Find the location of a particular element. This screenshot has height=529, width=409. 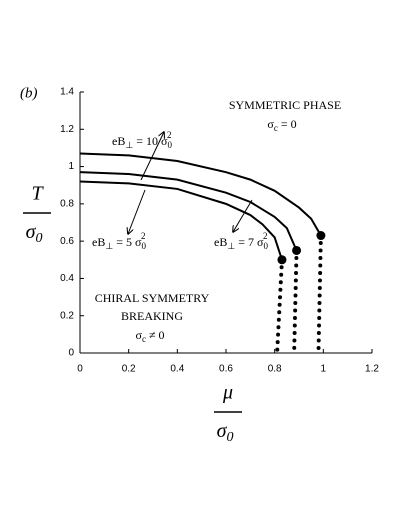

annotation-part: ≠ 0 is located at coordinates (155, 335).